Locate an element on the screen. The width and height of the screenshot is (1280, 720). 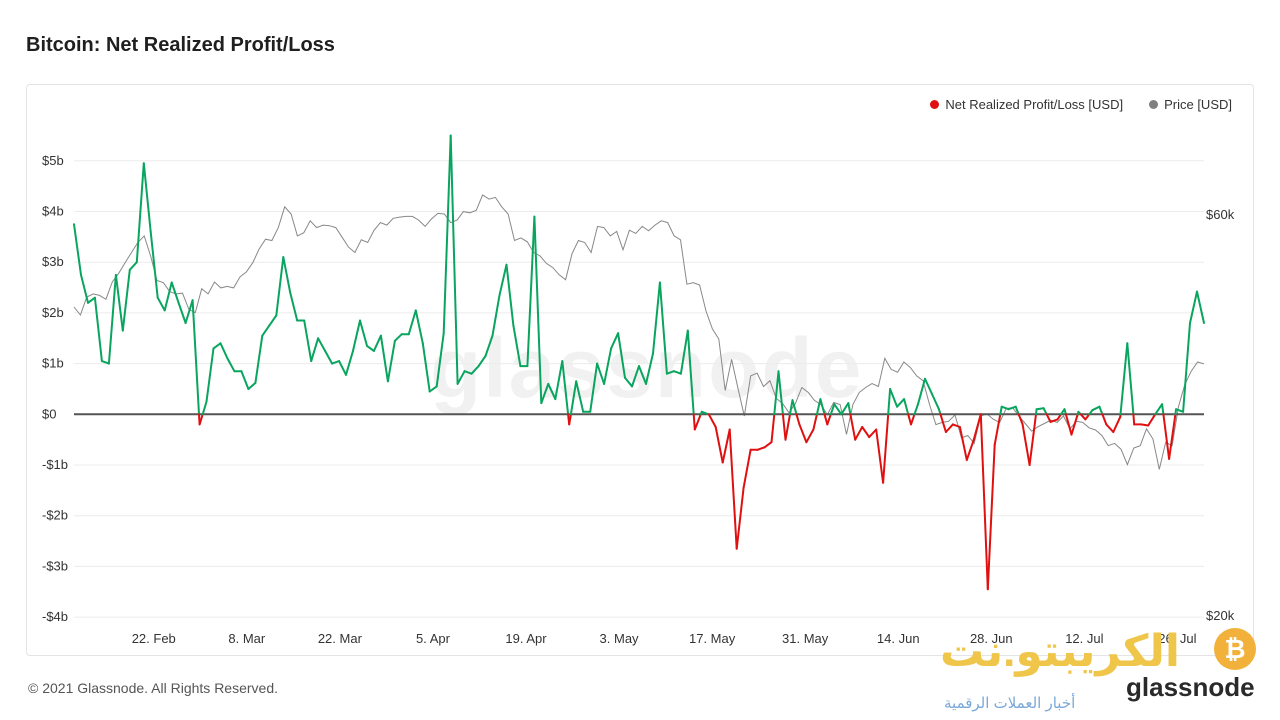
y-left-tick-label: -$4b is located at coordinates (55, 616).